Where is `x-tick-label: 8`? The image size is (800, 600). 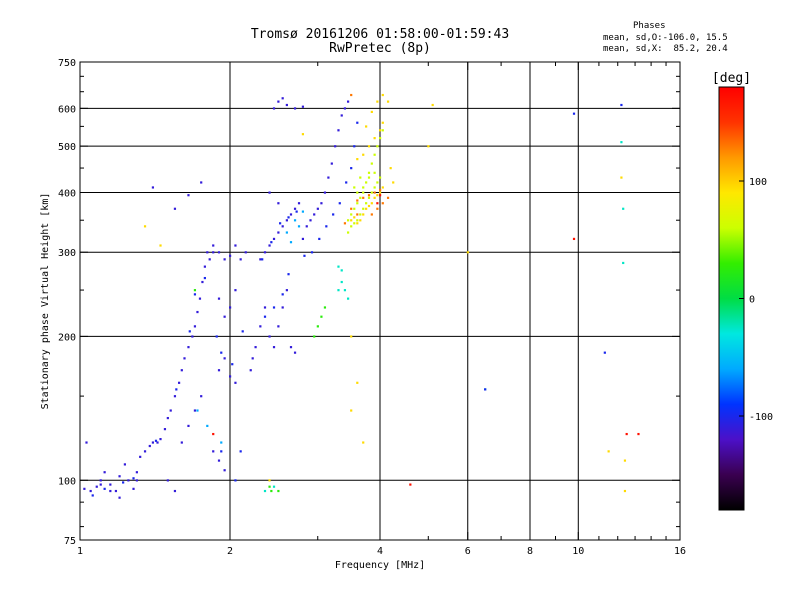
x-tick-label: 8 is located at coordinates (530, 551).